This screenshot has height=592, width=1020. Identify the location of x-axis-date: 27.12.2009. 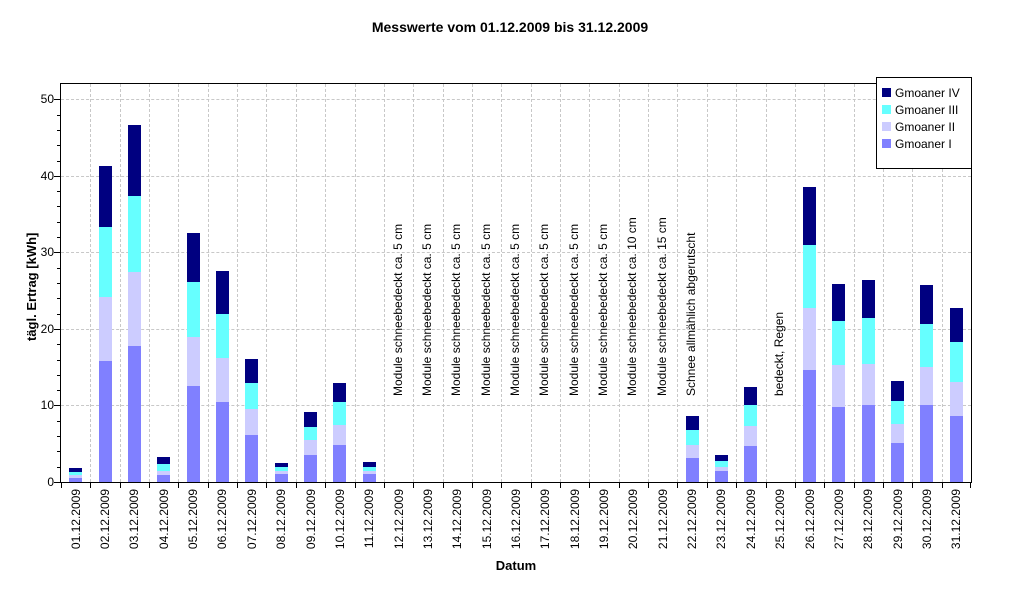
(838, 519).